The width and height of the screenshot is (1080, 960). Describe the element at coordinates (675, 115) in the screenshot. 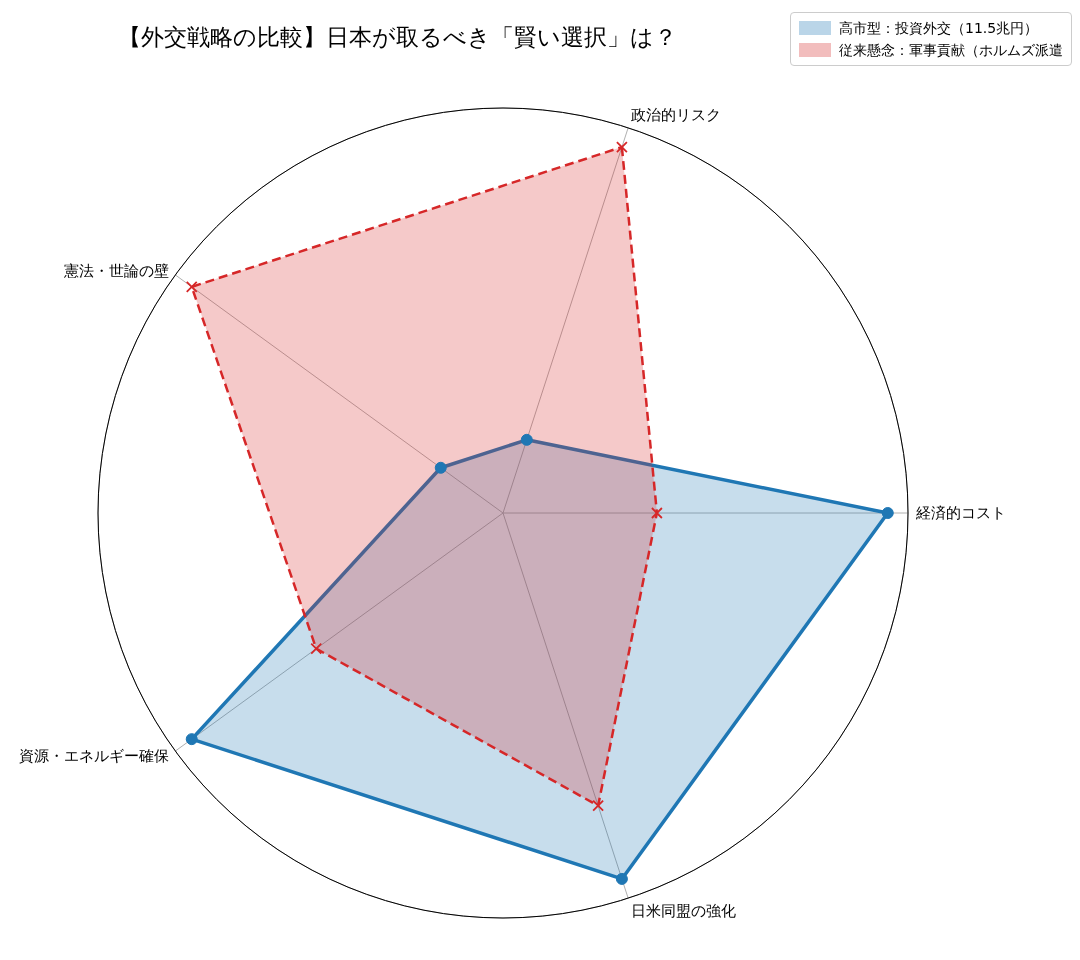

I see `spoke-label: 政治的リスク` at that location.